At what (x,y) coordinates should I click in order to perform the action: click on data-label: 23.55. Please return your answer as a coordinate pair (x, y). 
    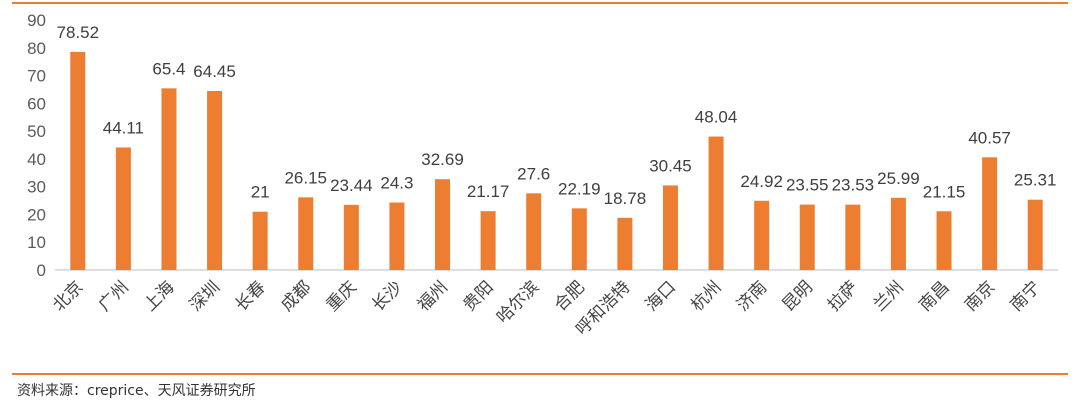
    Looking at the image, I should click on (807, 185).